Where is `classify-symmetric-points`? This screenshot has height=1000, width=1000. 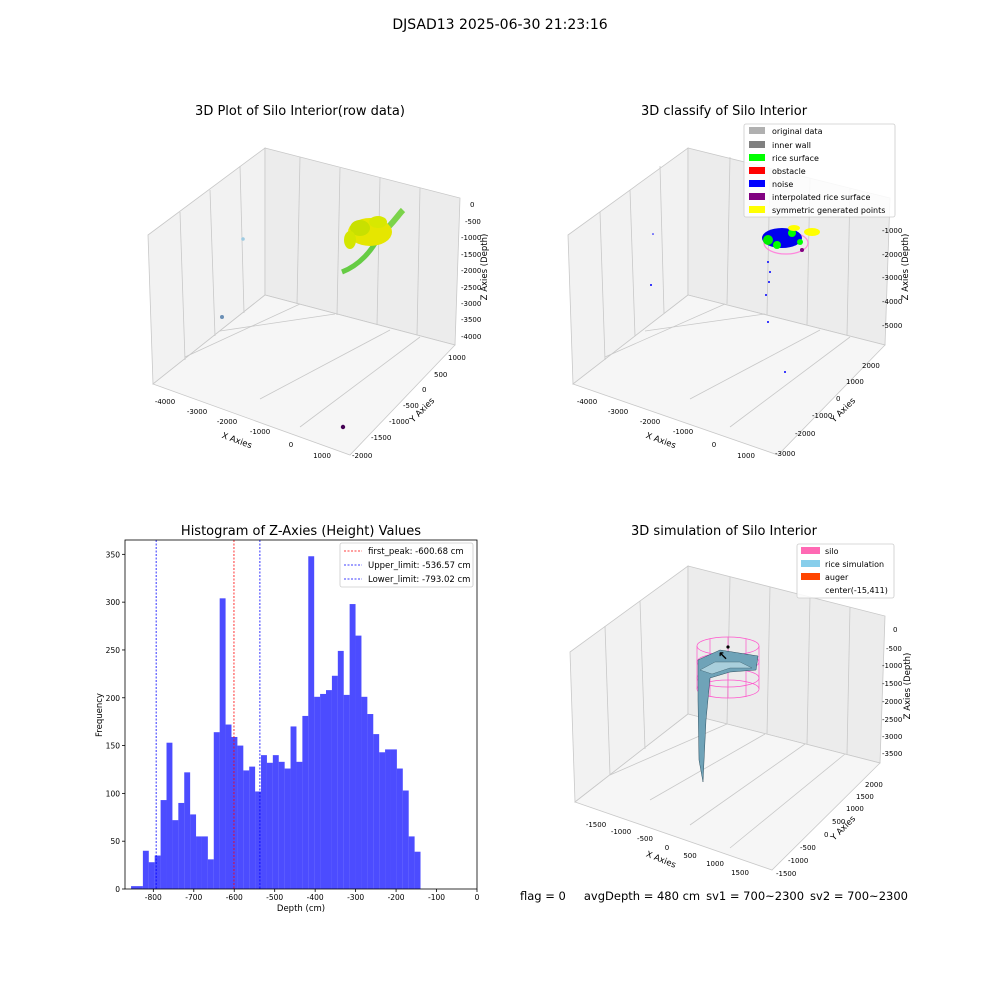 classify-symmetric-points is located at coordinates (812, 232).